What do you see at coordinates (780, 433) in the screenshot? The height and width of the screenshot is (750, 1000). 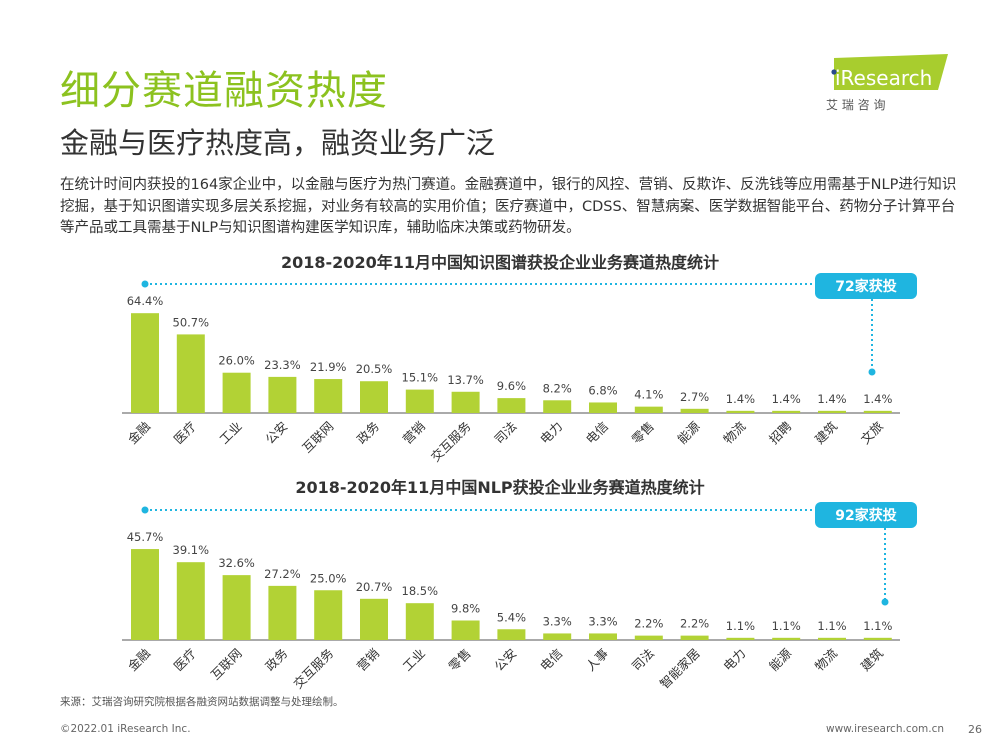 I see `category-label: 招聘` at bounding box center [780, 433].